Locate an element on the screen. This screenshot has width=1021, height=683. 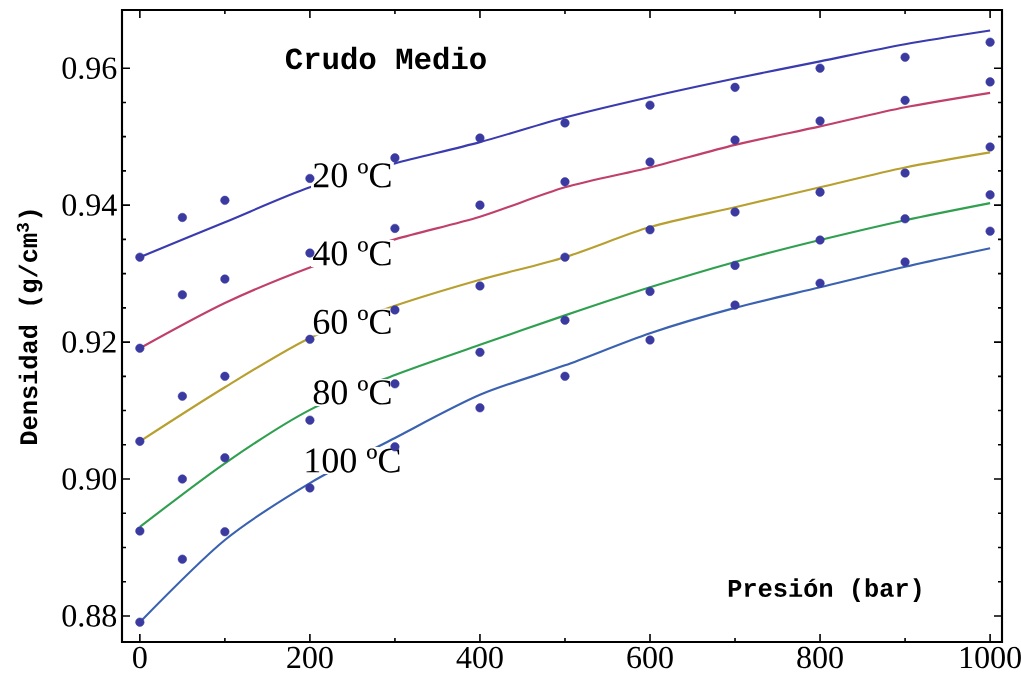
x-tick-label: 800 is located at coordinates (820, 657).